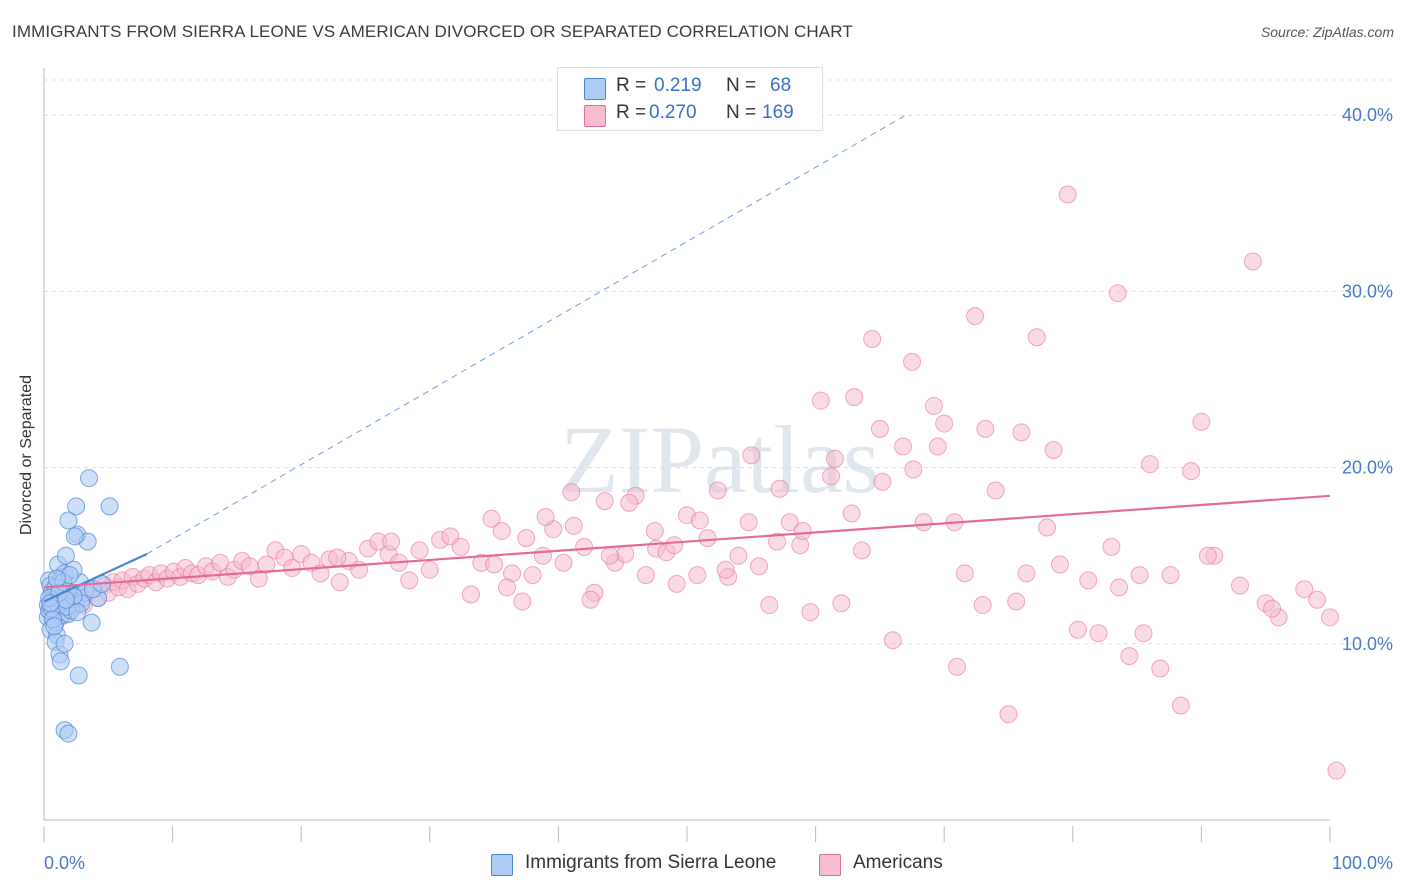 The width and height of the screenshot is (1406, 892). What do you see at coordinates (1367, 115) in the screenshot?
I see `y-tick-label: 40.0%` at bounding box center [1367, 115].